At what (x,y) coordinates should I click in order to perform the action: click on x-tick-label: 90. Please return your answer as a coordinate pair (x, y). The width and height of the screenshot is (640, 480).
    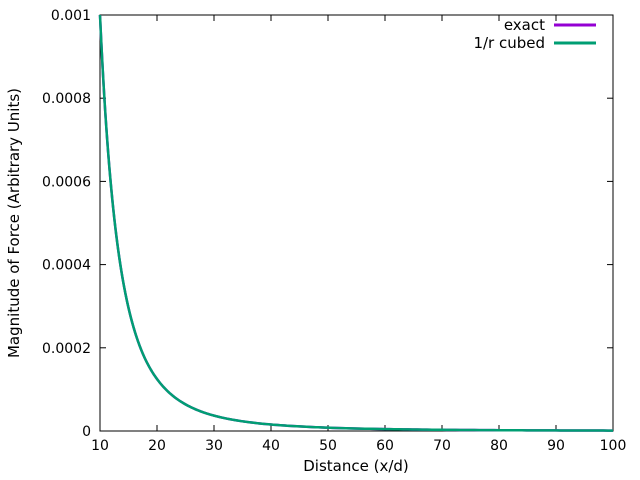
    Looking at the image, I should click on (556, 446).